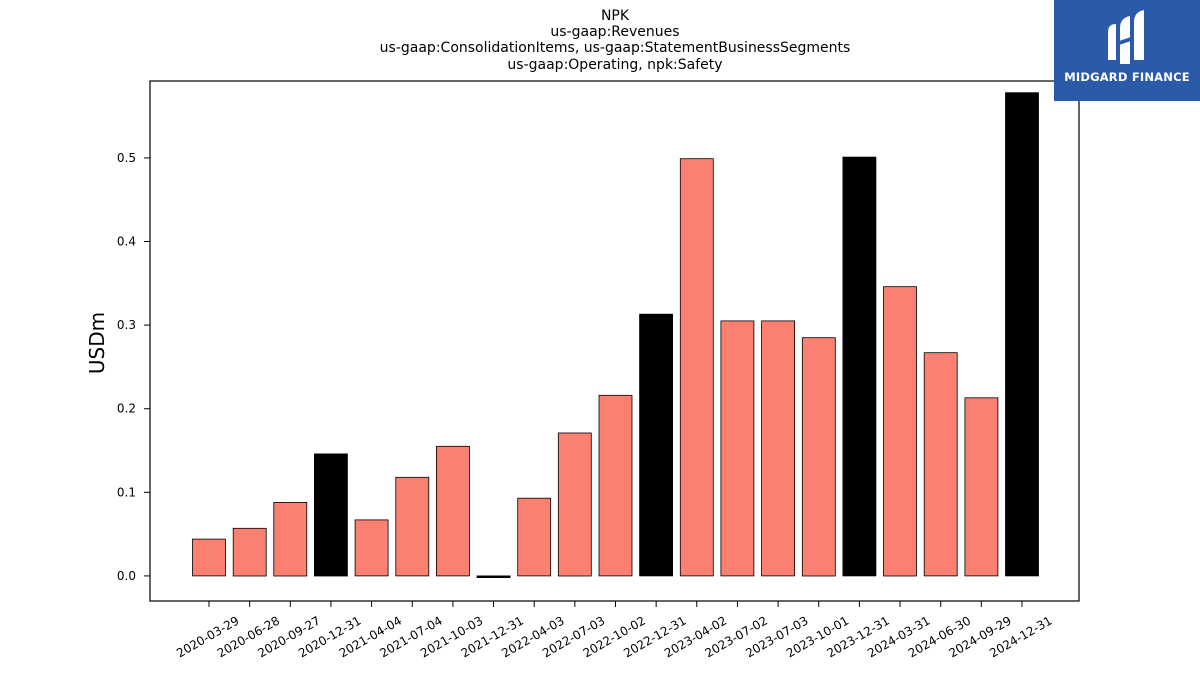 Image resolution: width=1200 pixels, height=675 pixels. I want to click on logo-text: MIDGARD FINANCE, so click(1127, 77).